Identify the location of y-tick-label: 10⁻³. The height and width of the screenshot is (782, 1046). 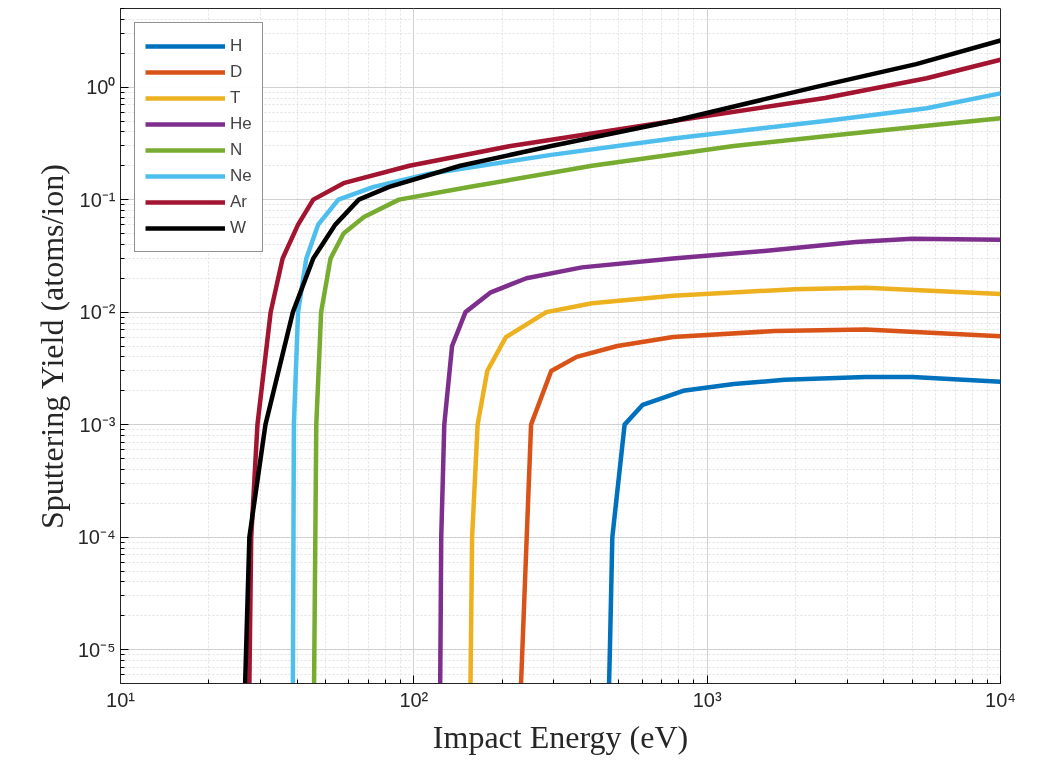
(97, 424).